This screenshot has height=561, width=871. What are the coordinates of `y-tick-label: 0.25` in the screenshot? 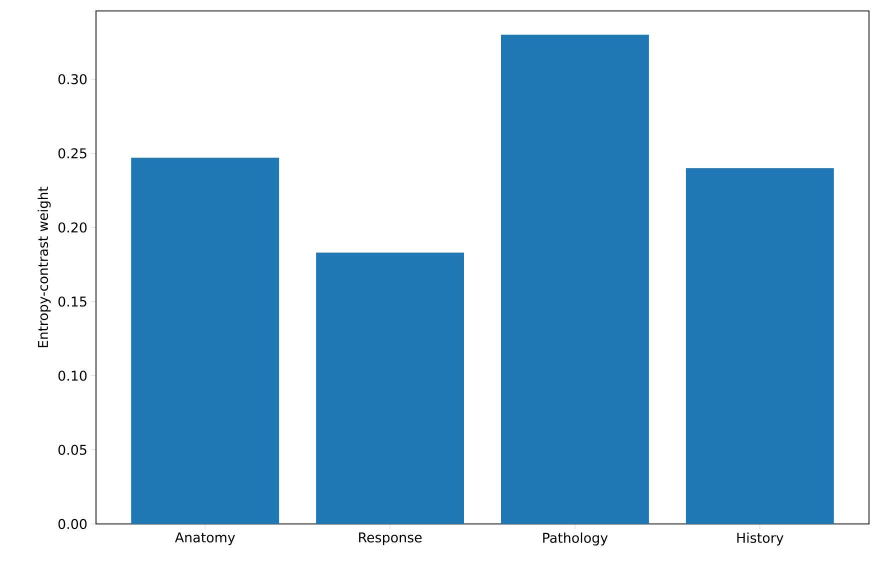 It's located at (72, 153).